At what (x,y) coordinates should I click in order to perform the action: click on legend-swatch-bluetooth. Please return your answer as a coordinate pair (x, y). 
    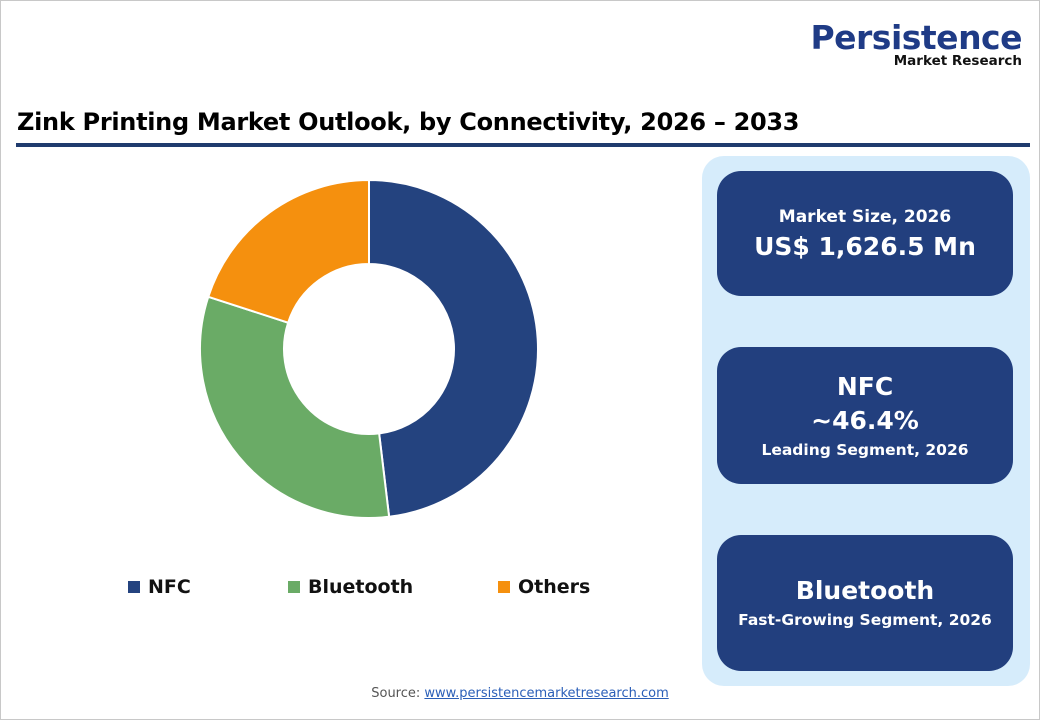
    Looking at the image, I should click on (294, 587).